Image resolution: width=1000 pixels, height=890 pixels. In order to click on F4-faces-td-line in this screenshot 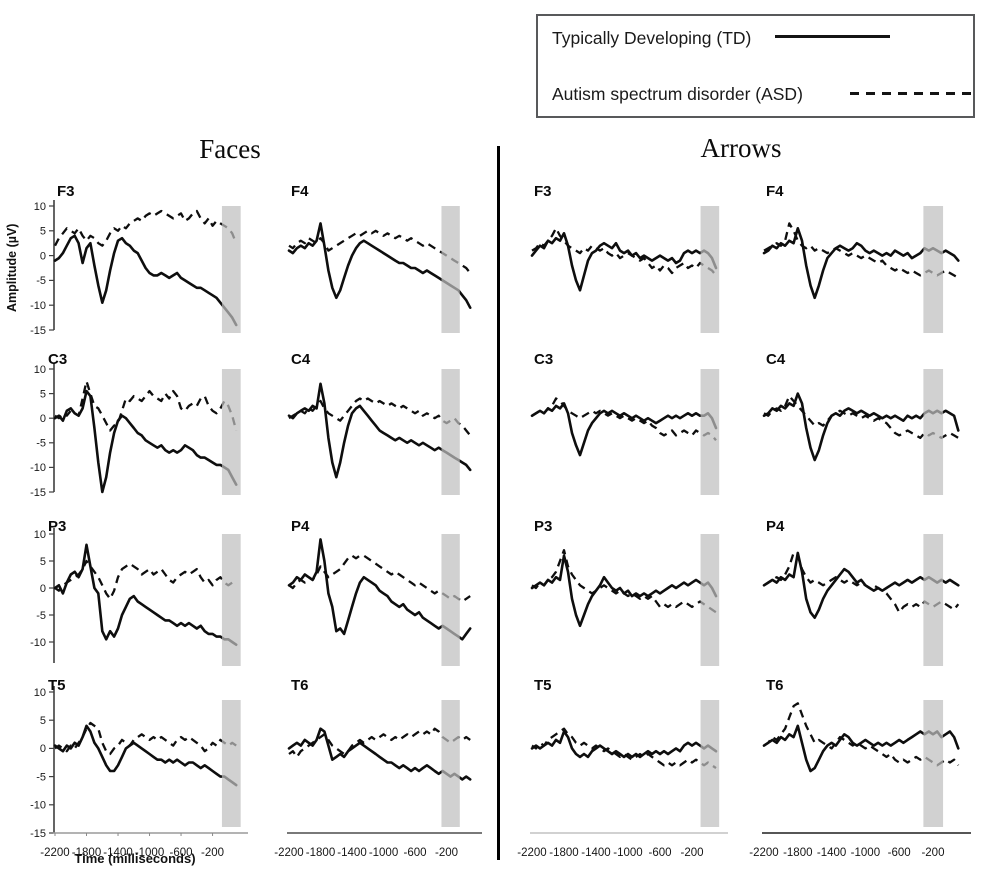, I will do `click(379, 266)`.